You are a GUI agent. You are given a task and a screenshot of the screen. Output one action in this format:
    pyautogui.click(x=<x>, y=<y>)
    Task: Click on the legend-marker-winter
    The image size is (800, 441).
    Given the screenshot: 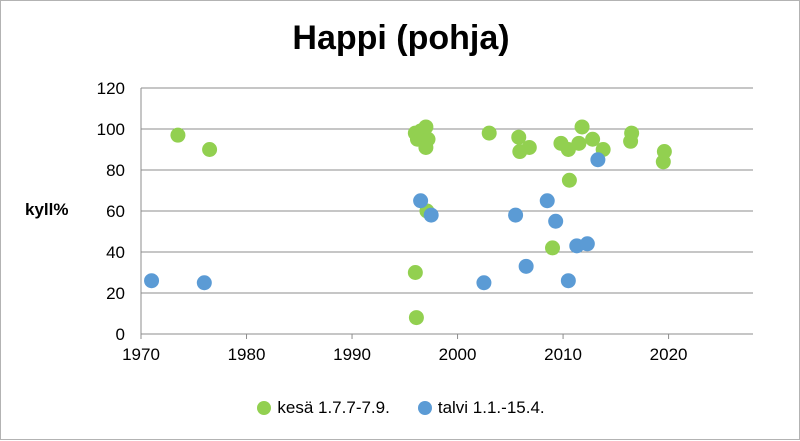 What is the action you would take?
    pyautogui.click(x=424, y=408)
    